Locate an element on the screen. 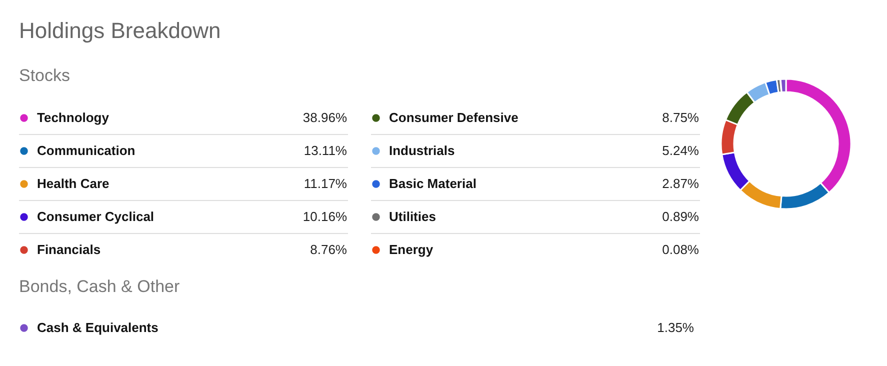  legend-label: Energy is located at coordinates (411, 249).